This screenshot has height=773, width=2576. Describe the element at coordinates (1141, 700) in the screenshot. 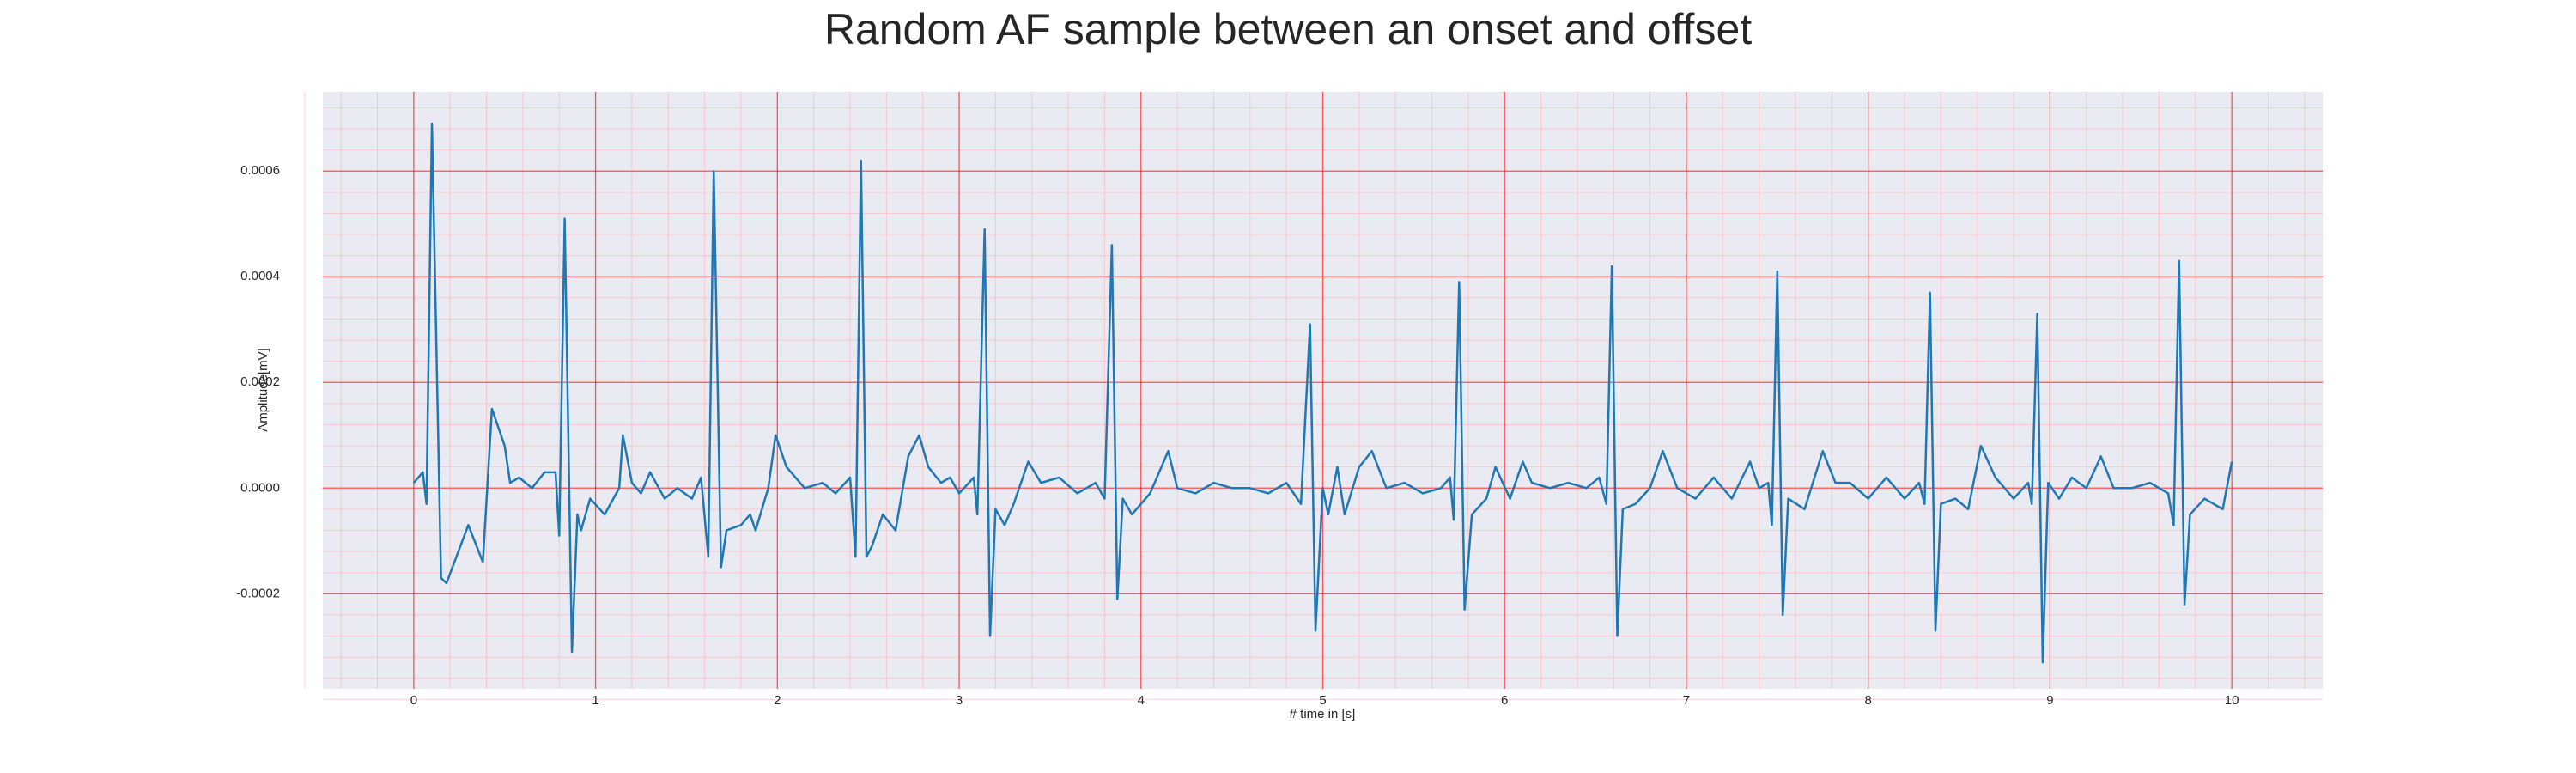

I see `x-tick-label: 4` at that location.